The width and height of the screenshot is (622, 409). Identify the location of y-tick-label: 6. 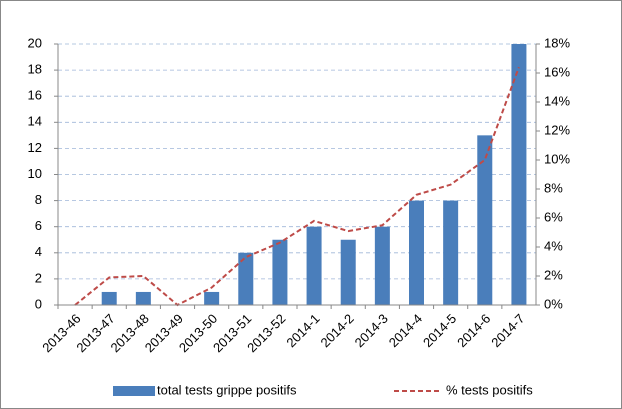
(38, 225).